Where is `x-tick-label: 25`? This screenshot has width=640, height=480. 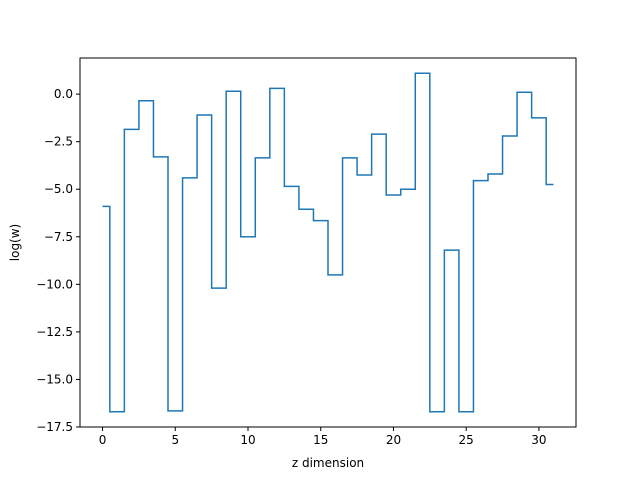
x-tick-label: 25 is located at coordinates (466, 440).